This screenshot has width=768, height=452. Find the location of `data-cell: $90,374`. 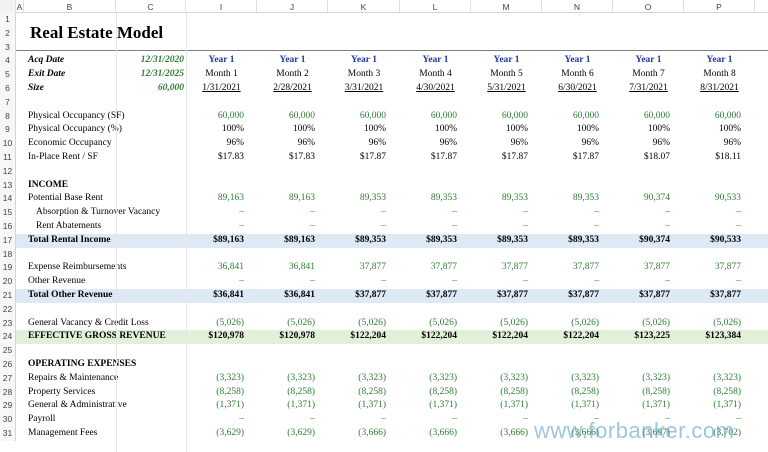

data-cell: $90,374 is located at coordinates (654, 239).